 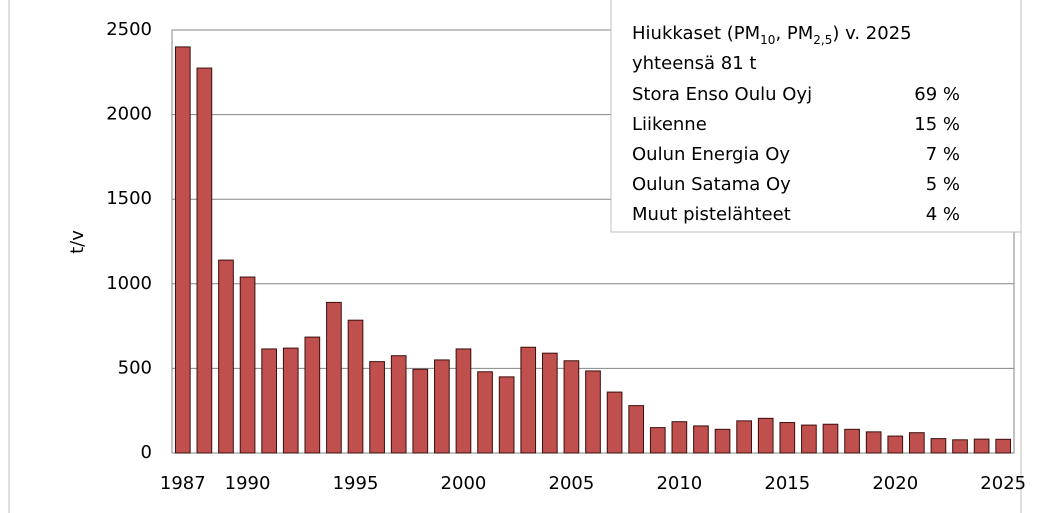 I want to click on subscript: 2,5, so click(x=822, y=40).